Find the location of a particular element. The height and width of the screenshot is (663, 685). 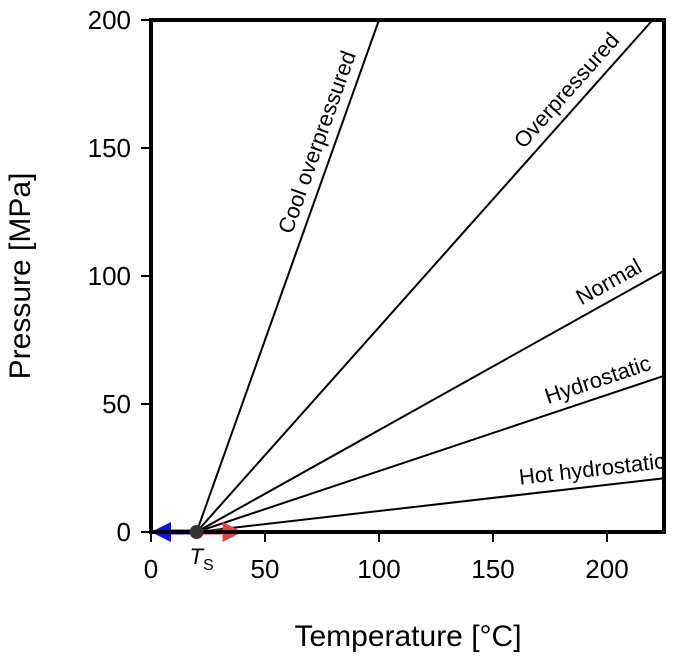

x-tick-label: 100 is located at coordinates (378, 569).